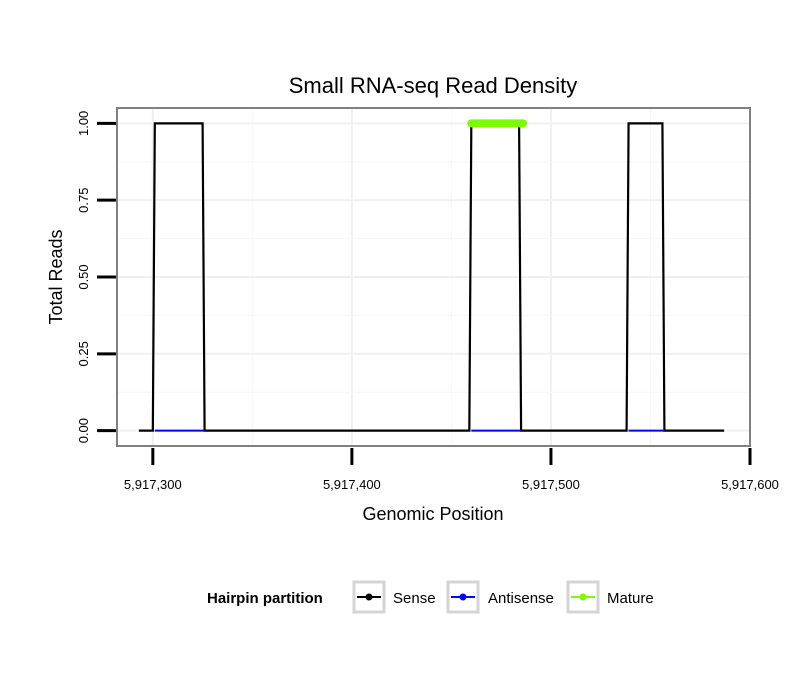 The width and height of the screenshot is (810, 690). I want to click on x-tick-label: 5,917,600, so click(750, 484).